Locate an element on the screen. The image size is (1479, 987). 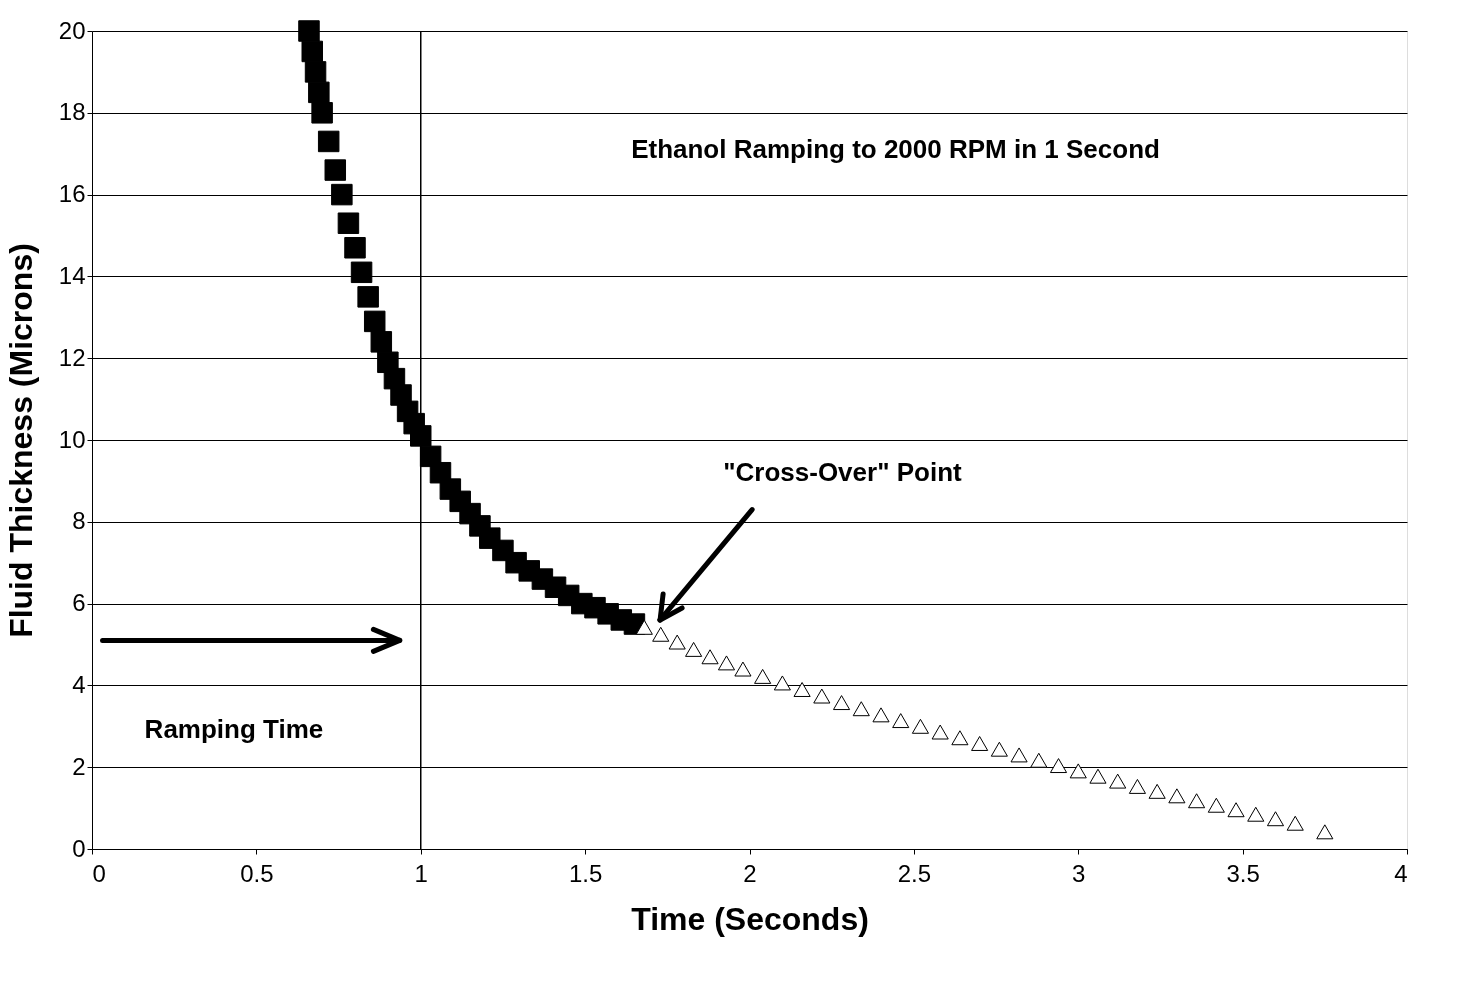
y-tick-label: 8 is located at coordinates (79, 521).